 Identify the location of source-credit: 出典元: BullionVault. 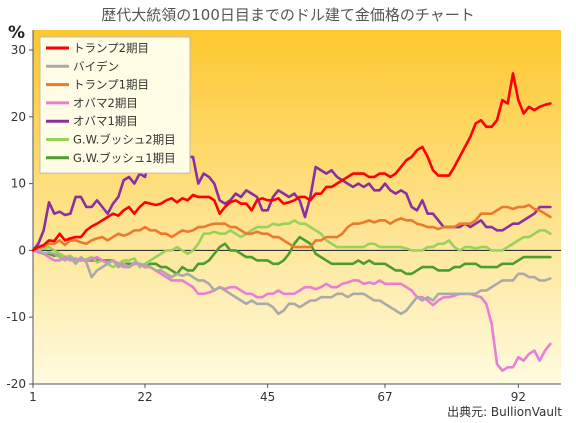
(504, 412).